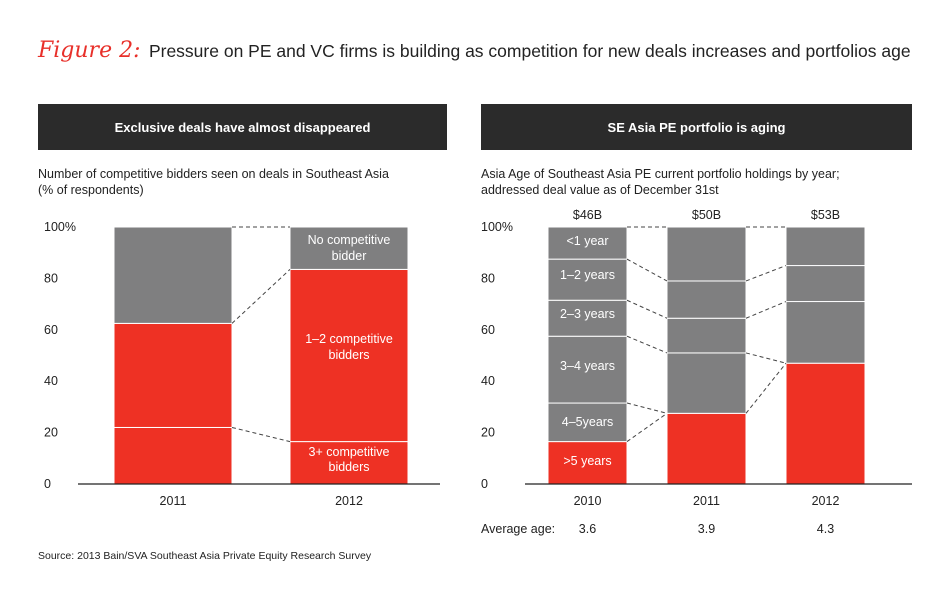  Describe the element at coordinates (51, 433) in the screenshot. I see `bidders-y-tick-label: 20` at that location.